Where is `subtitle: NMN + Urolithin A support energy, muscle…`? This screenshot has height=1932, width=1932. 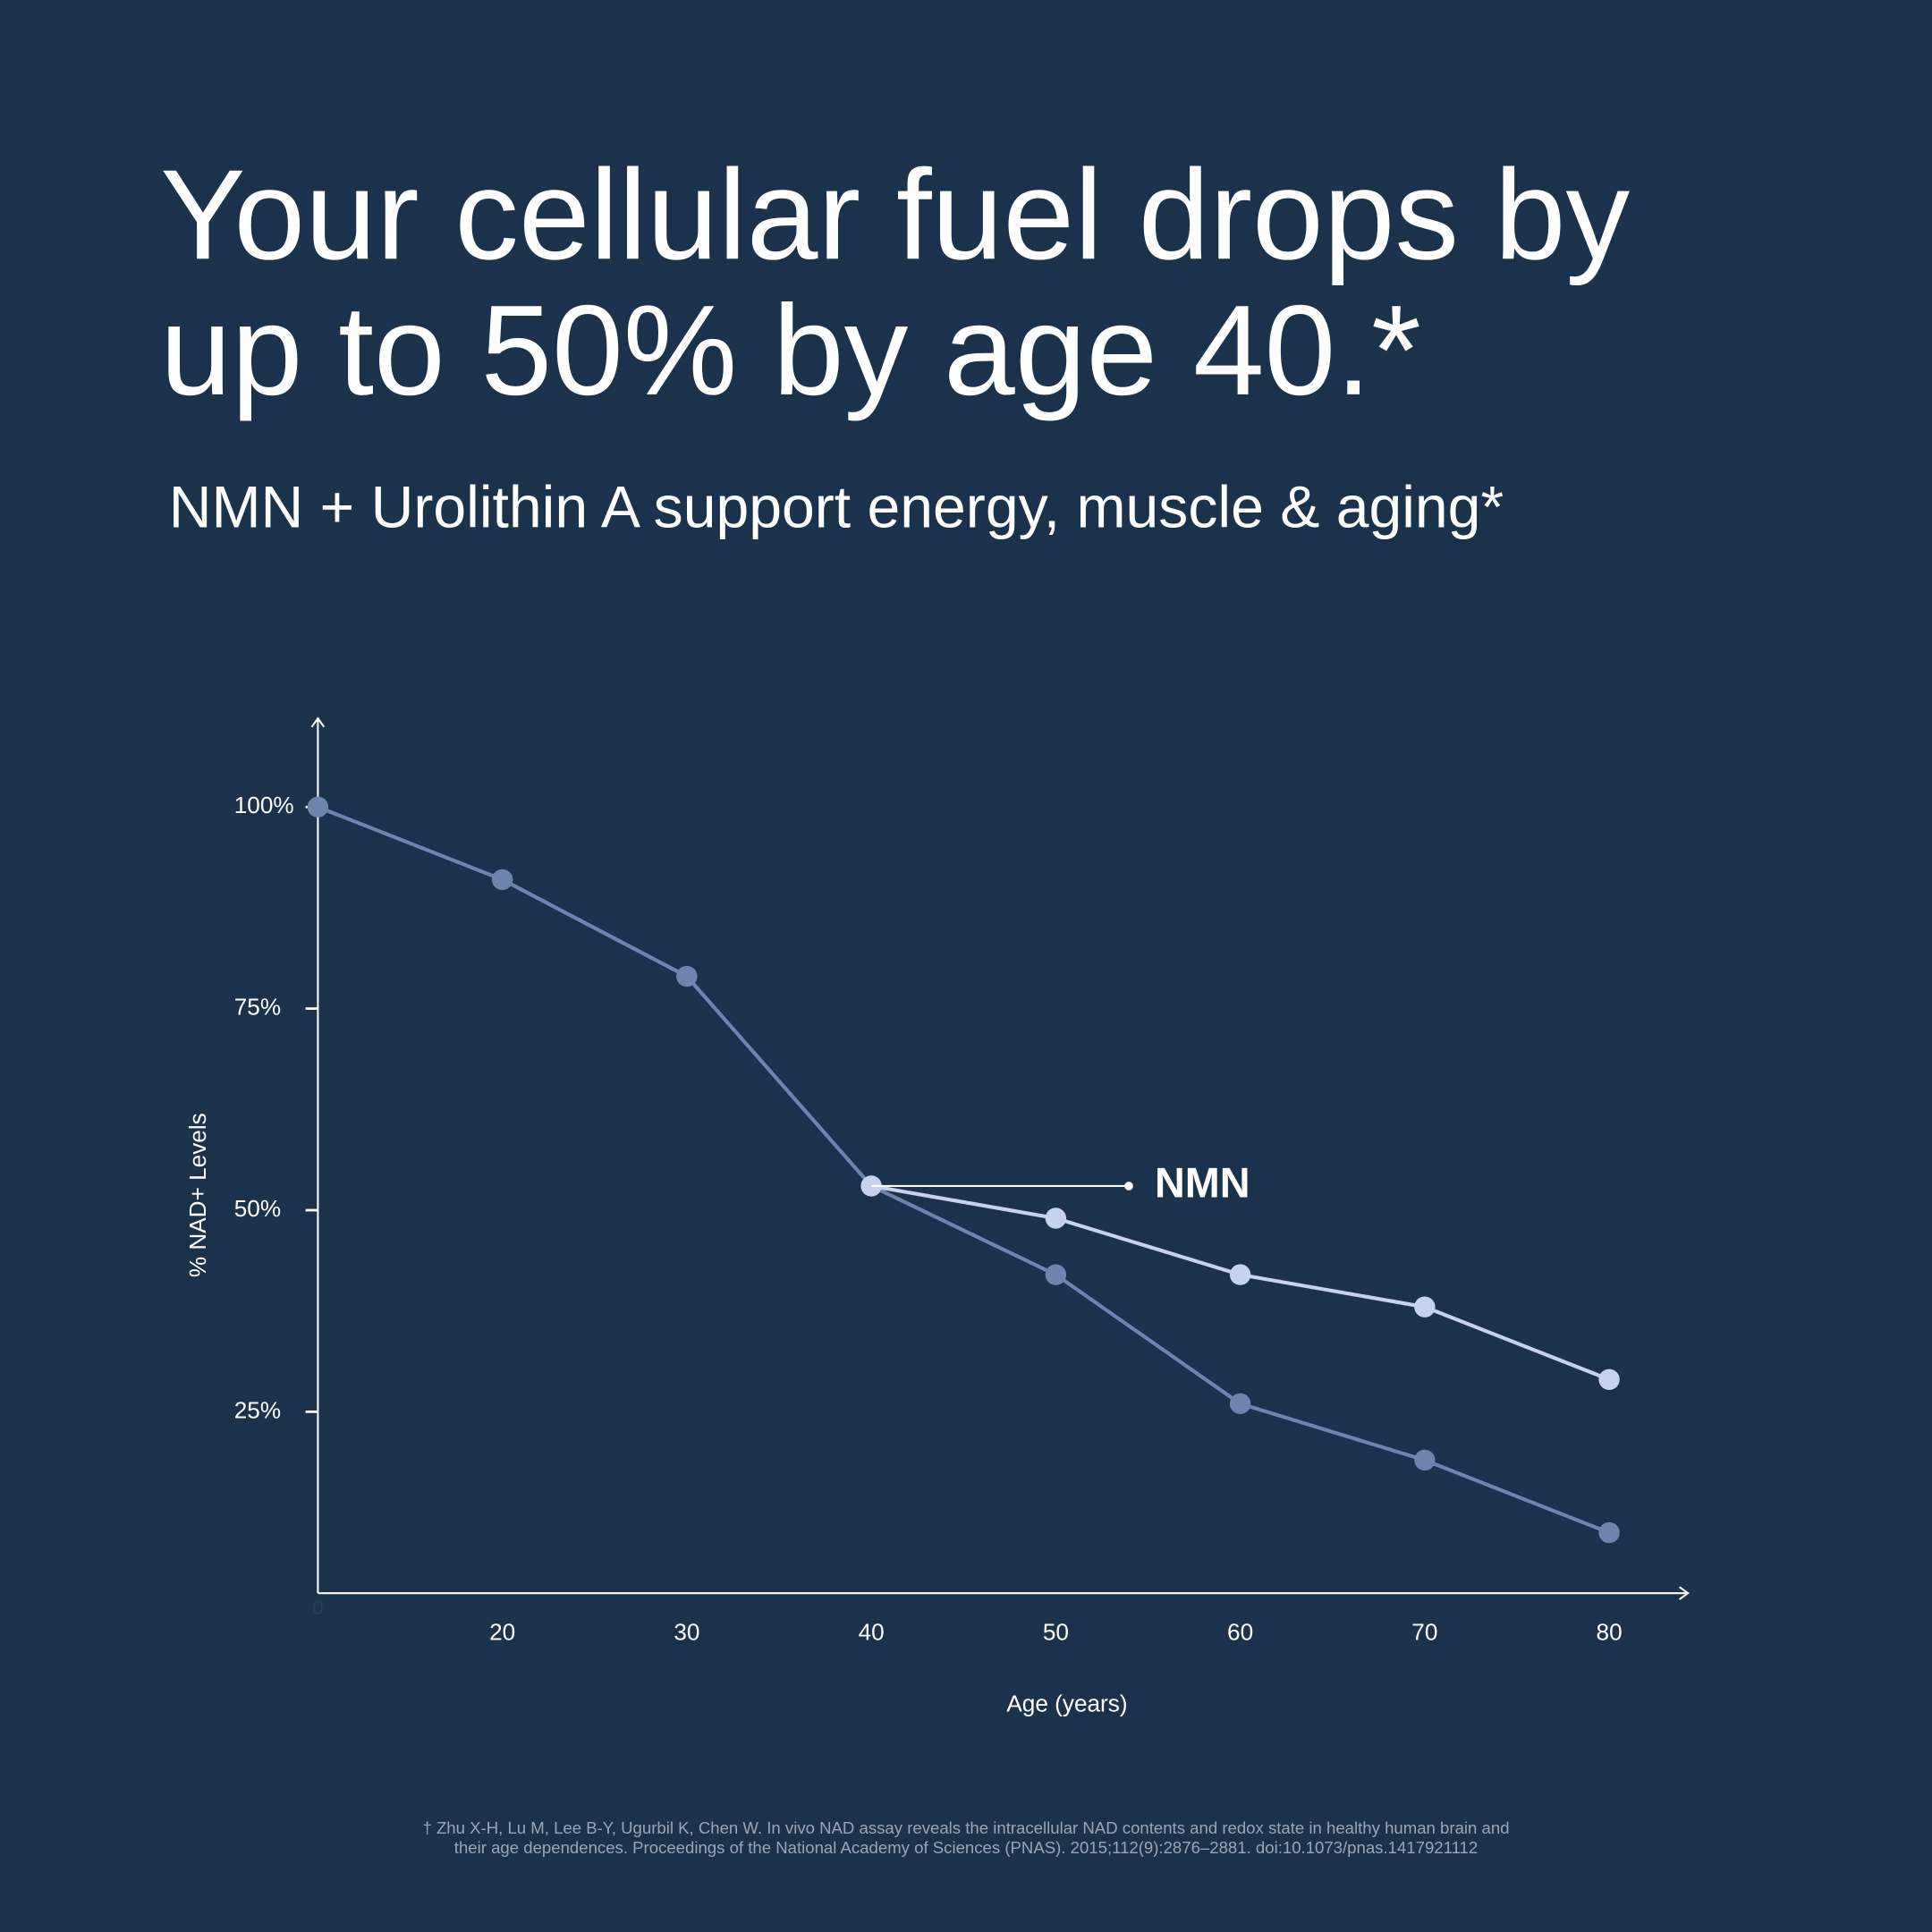
subtitle: NMN + Urolithin A support energy, muscle… is located at coordinates (836, 508).